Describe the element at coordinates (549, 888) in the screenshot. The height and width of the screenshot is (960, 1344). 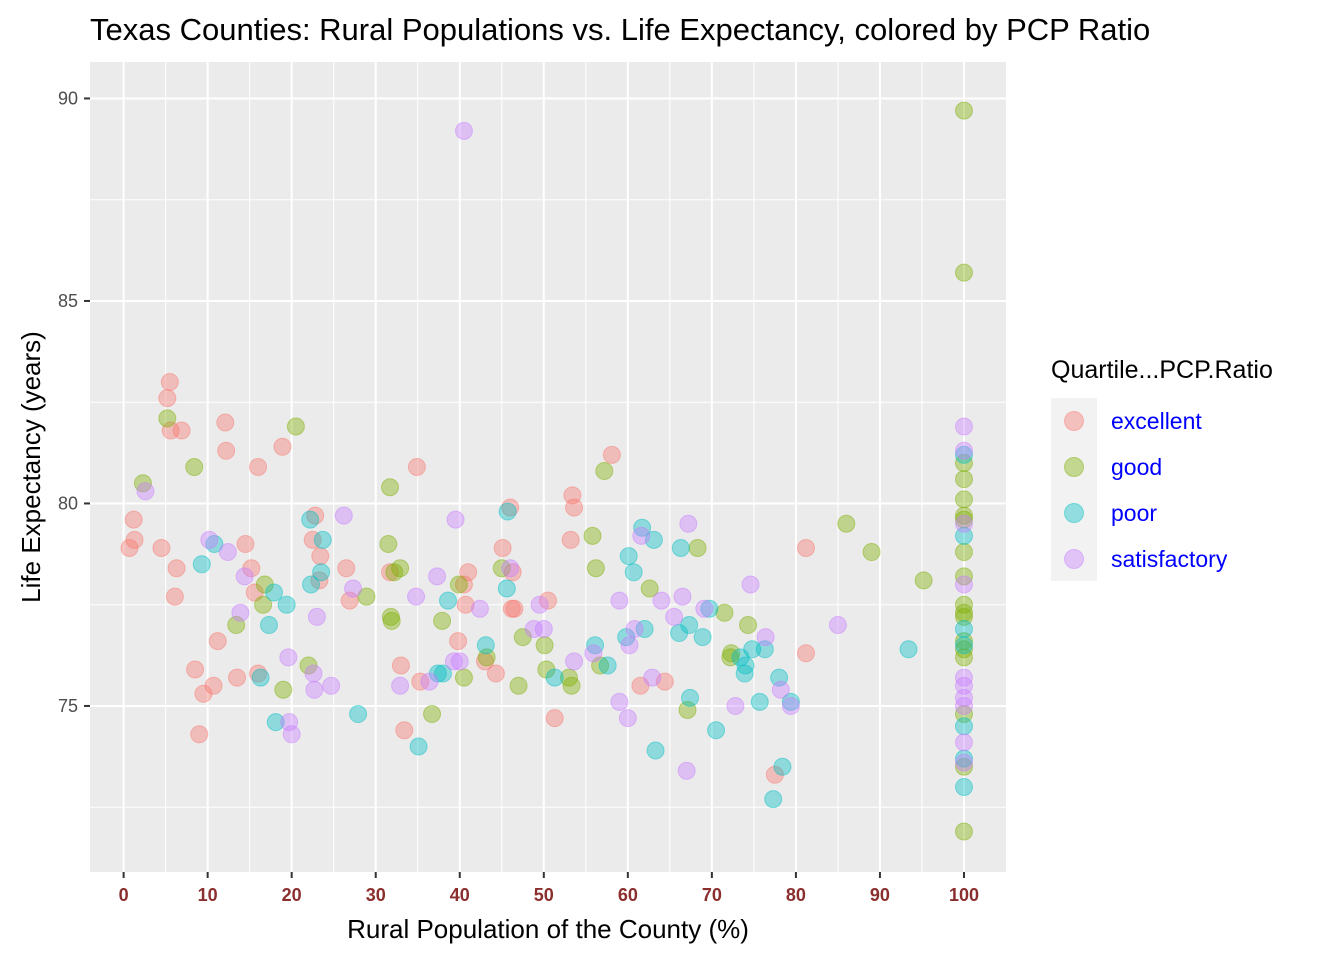
I see `x-axis: 0 10 20 30 40 50 60 70 80 90 100` at that location.